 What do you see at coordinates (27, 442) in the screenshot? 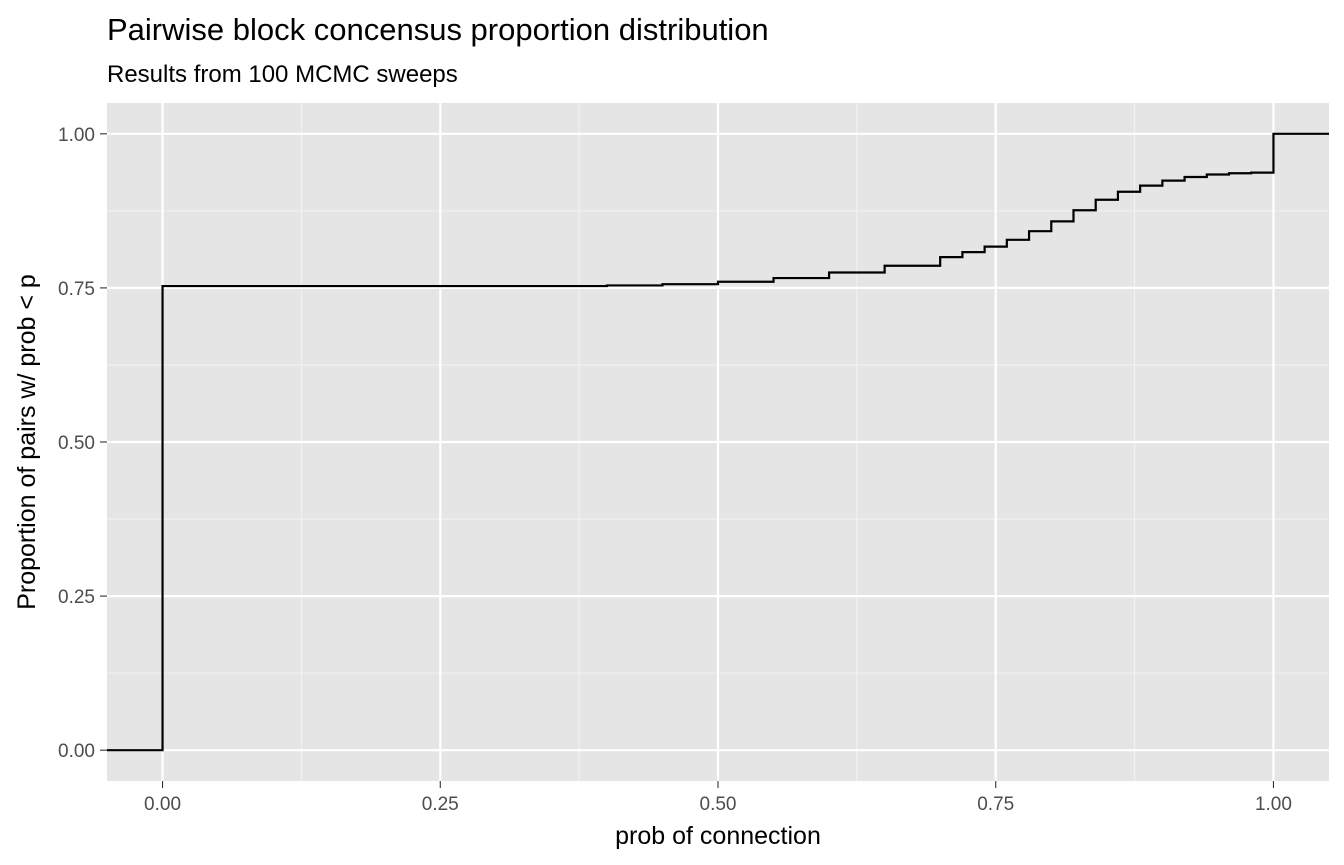
I see `y-axis-title: Proportion of pairs w/ prob < p` at bounding box center [27, 442].